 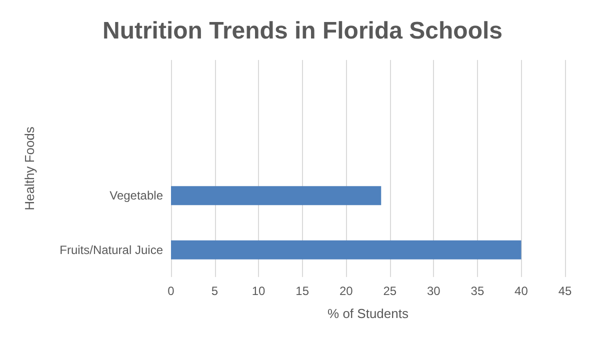 I want to click on x-tick-label: 0, so click(x=171, y=291).